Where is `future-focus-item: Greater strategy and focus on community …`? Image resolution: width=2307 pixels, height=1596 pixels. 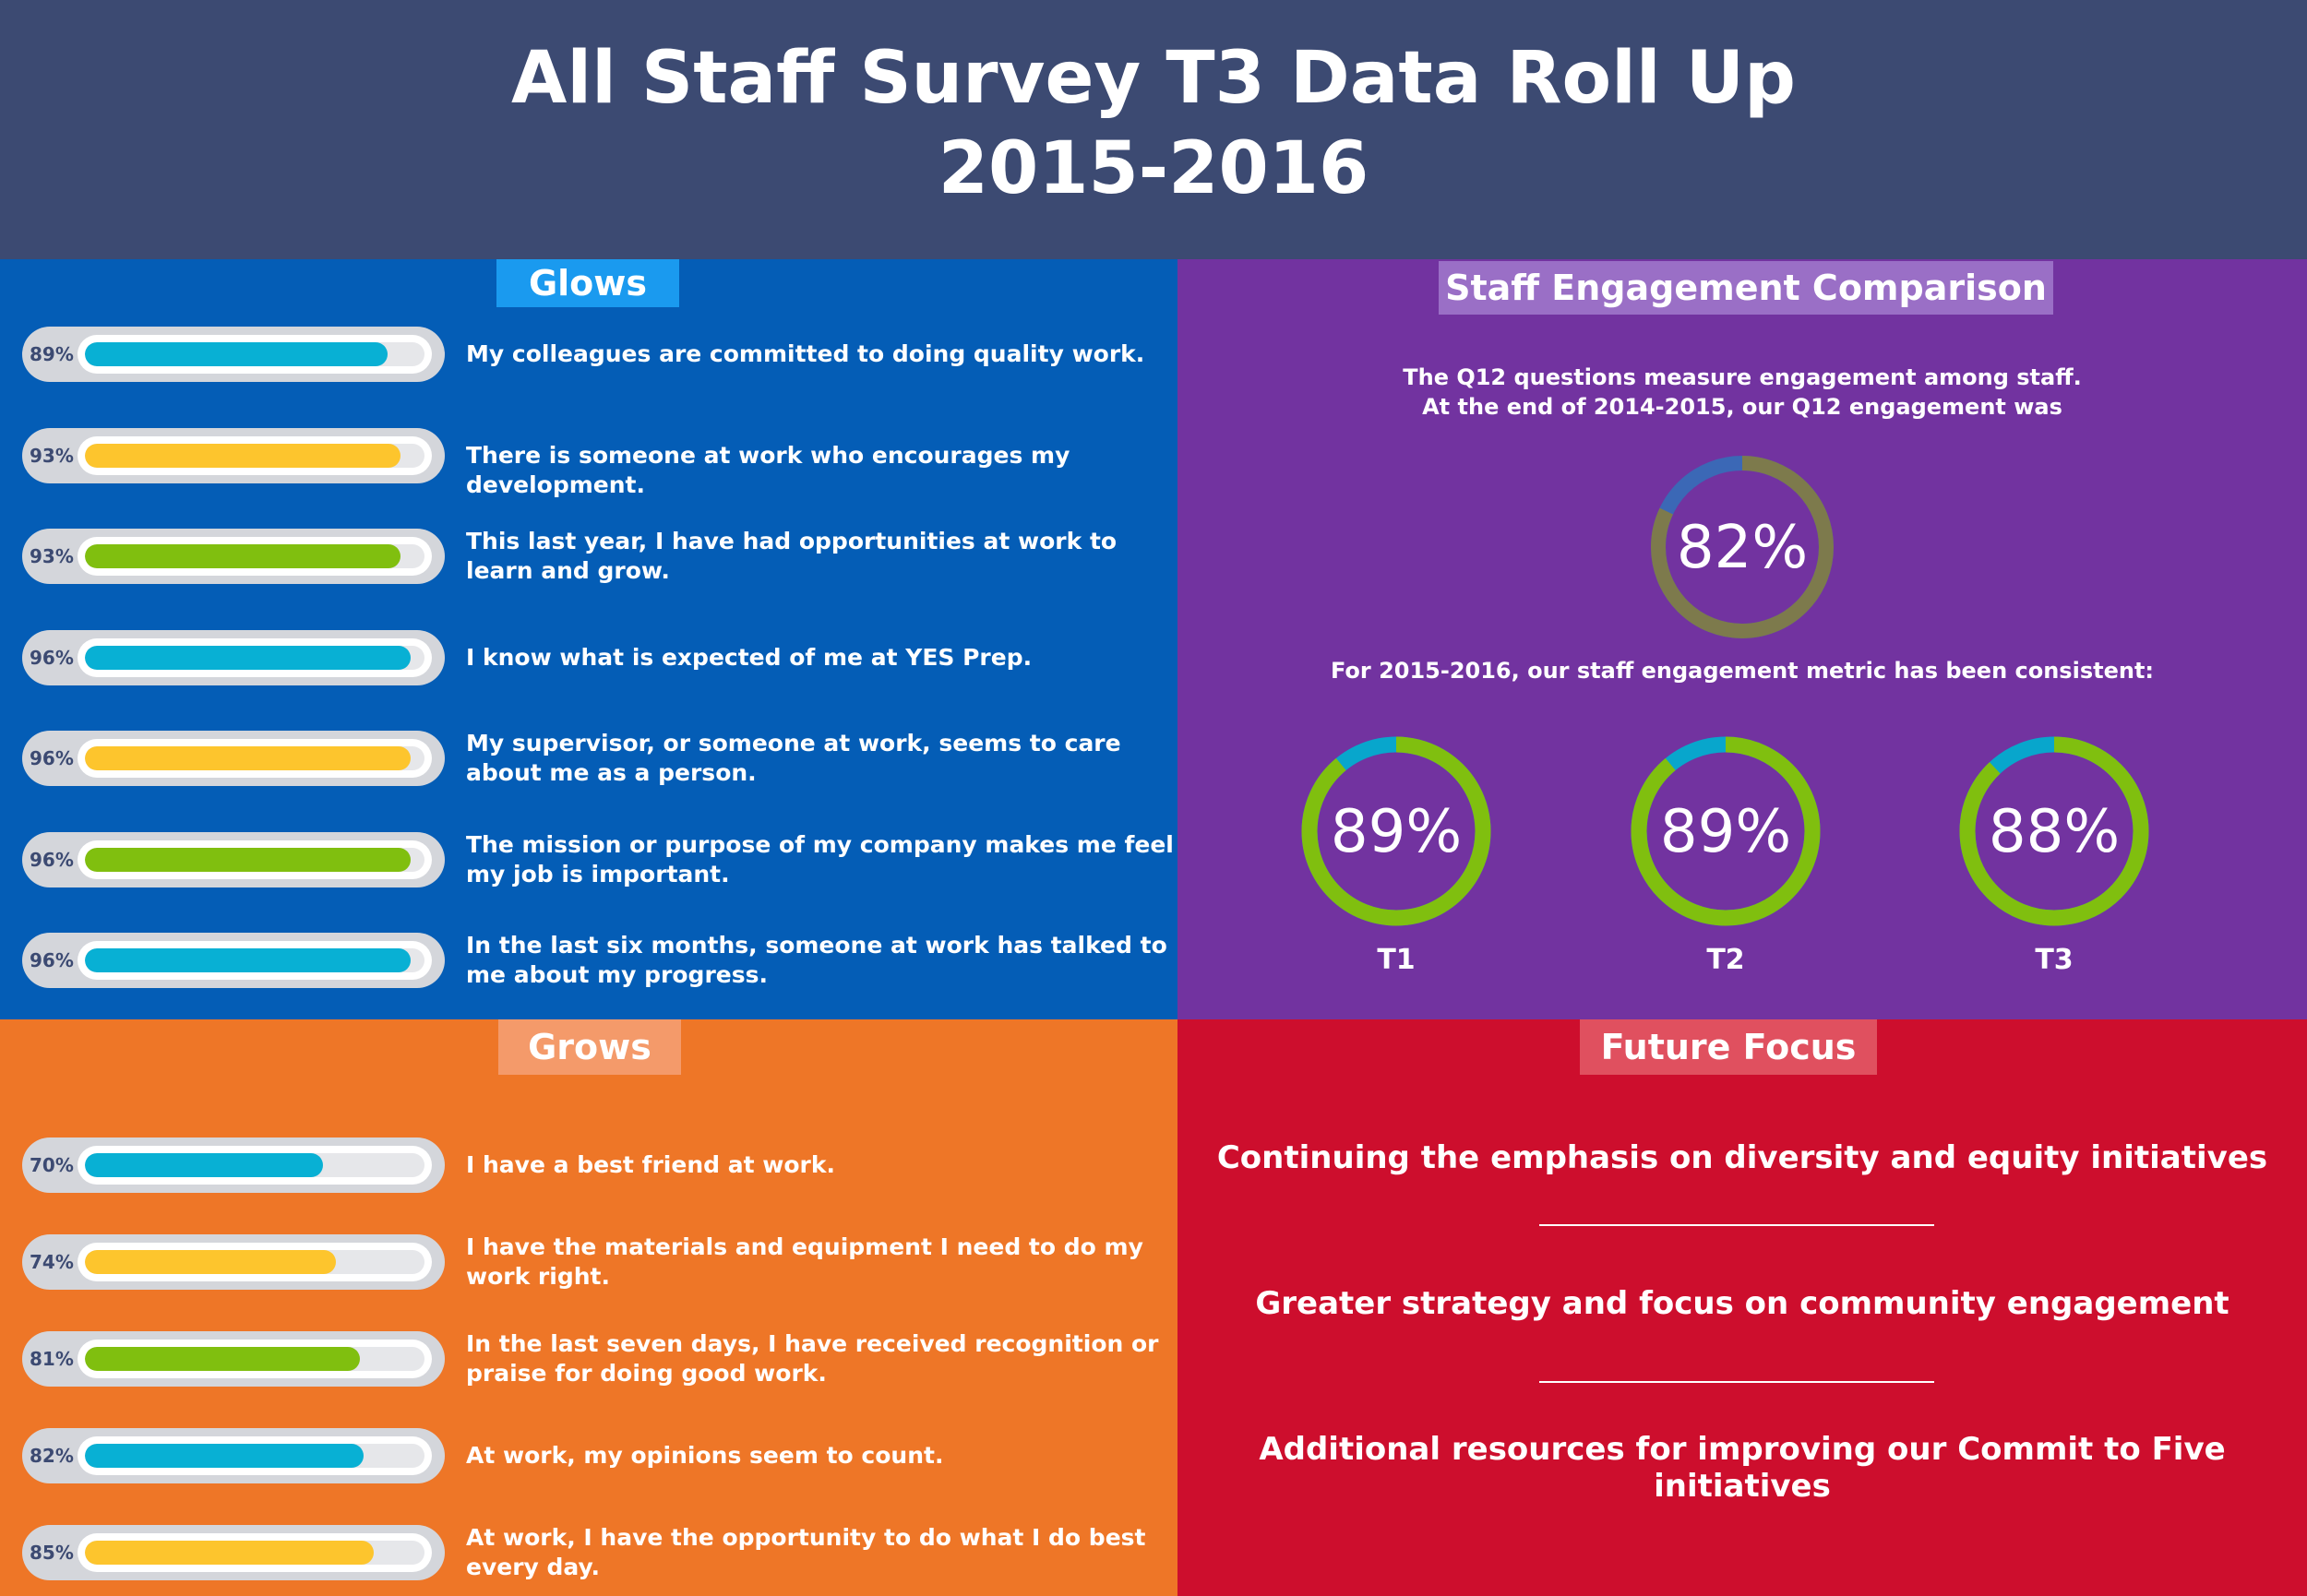
future-focus-item: Greater strategy and focus on community … is located at coordinates (1742, 1303).